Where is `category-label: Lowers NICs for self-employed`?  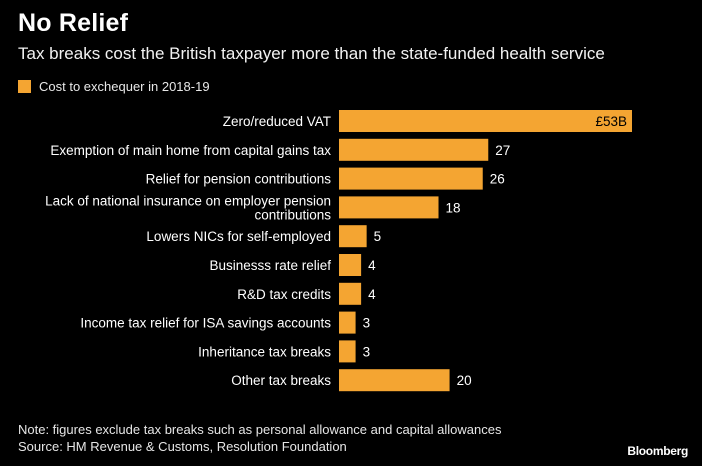
category-label: Lowers NICs for self-employed is located at coordinates (238, 236).